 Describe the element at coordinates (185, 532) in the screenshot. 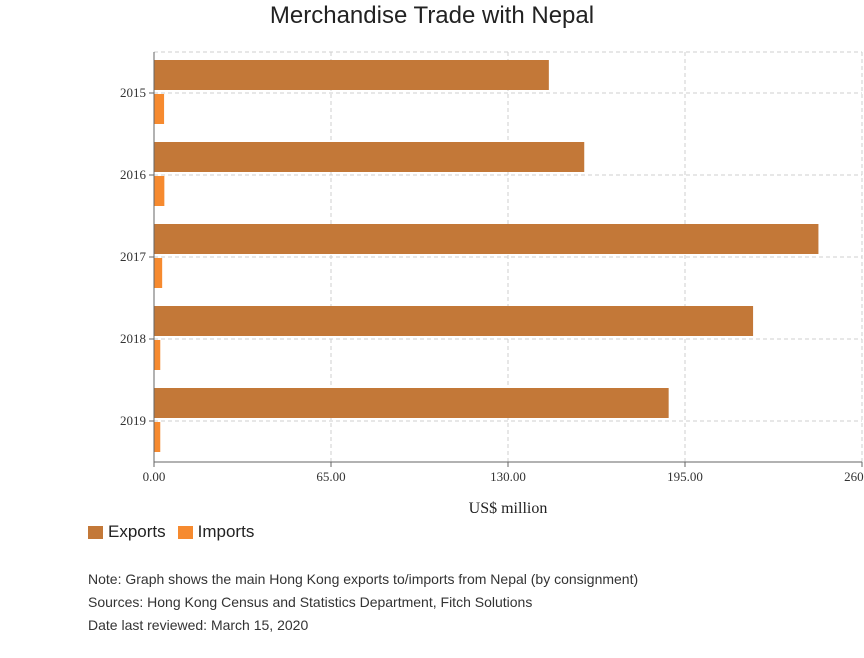

I see `legend-swatch-imports` at that location.